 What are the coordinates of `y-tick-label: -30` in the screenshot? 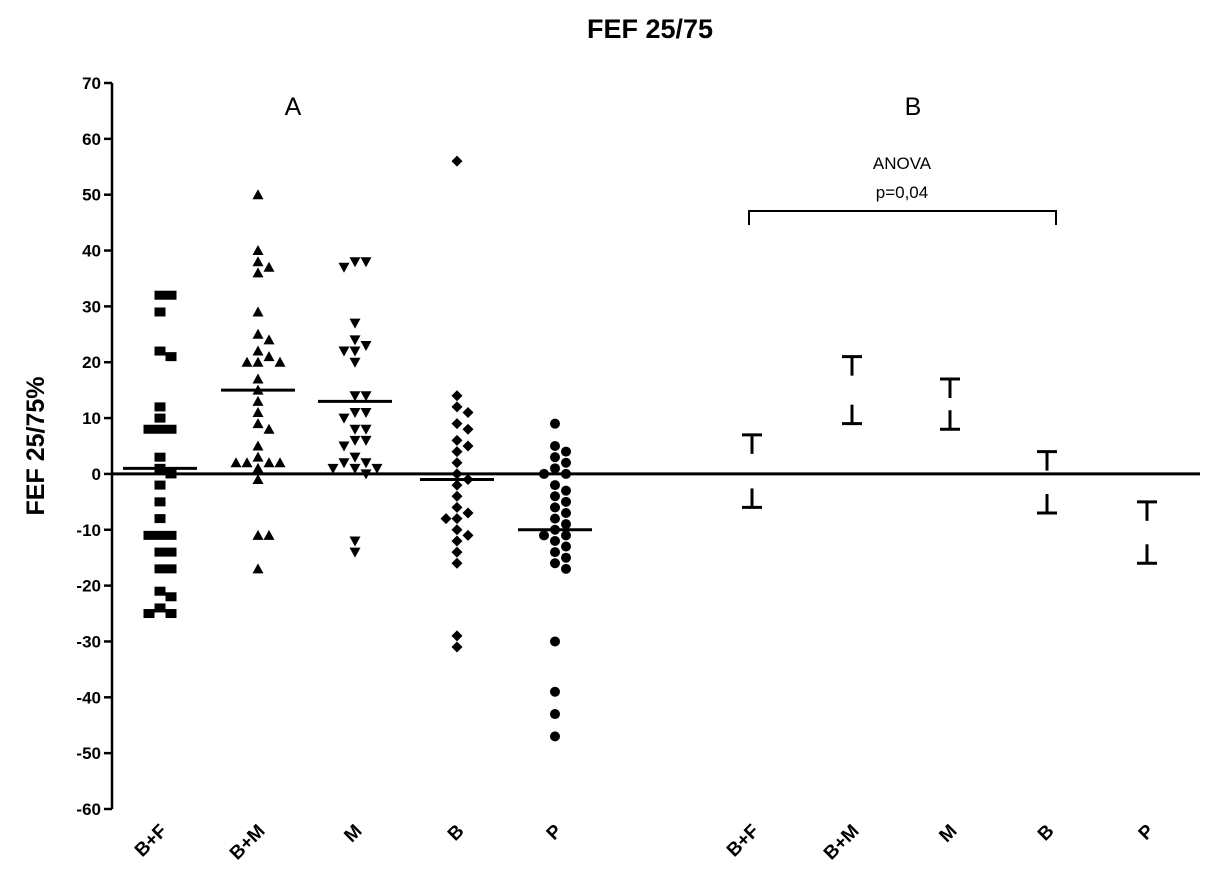 It's located at (88, 641).